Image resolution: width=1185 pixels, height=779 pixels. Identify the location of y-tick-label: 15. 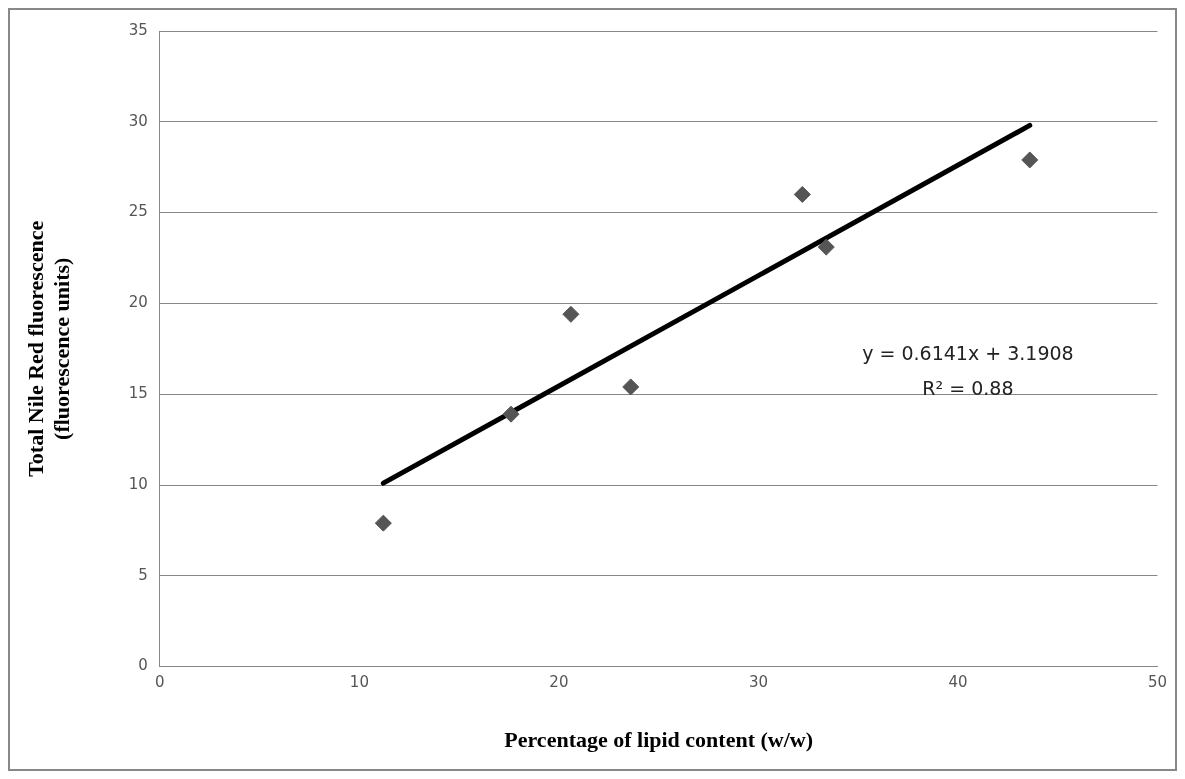
(138, 393).